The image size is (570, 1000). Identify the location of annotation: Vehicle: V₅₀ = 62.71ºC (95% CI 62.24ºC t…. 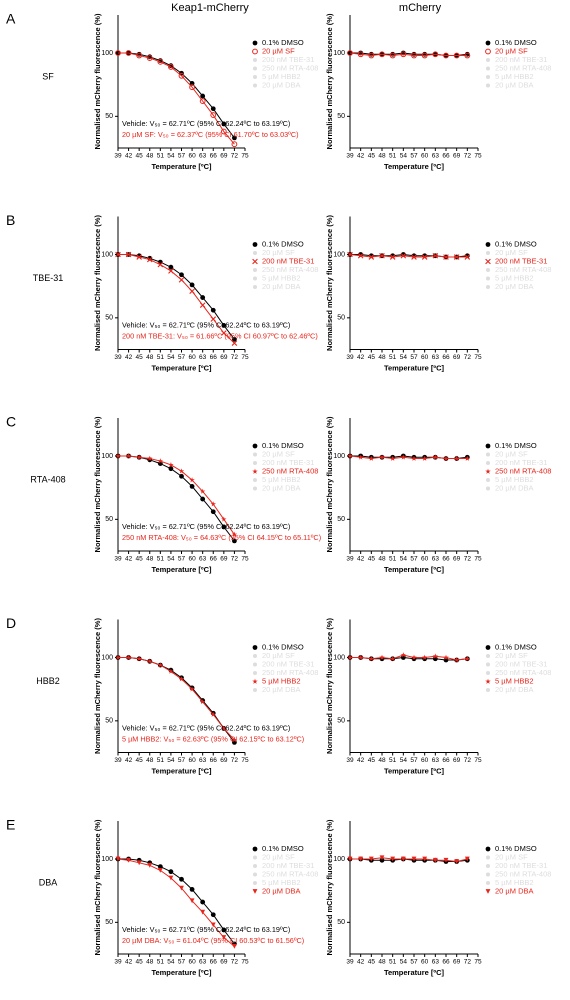
(206, 727).